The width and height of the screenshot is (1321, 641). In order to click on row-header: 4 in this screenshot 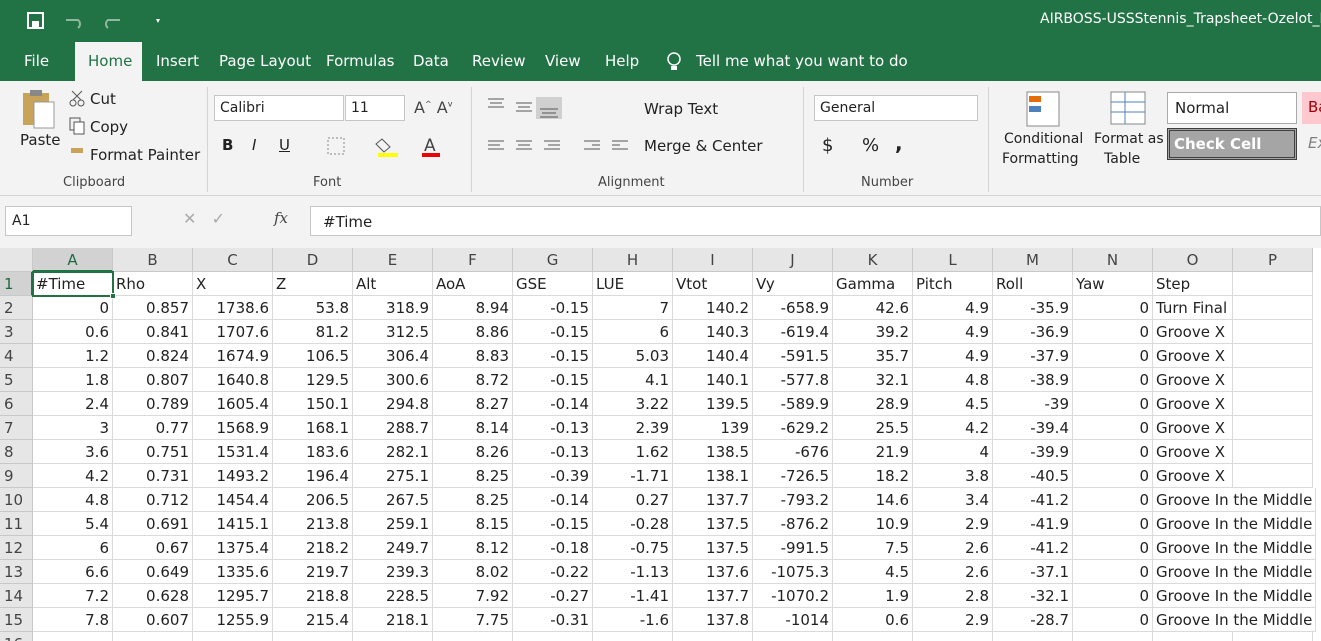, I will do `click(16, 356)`.